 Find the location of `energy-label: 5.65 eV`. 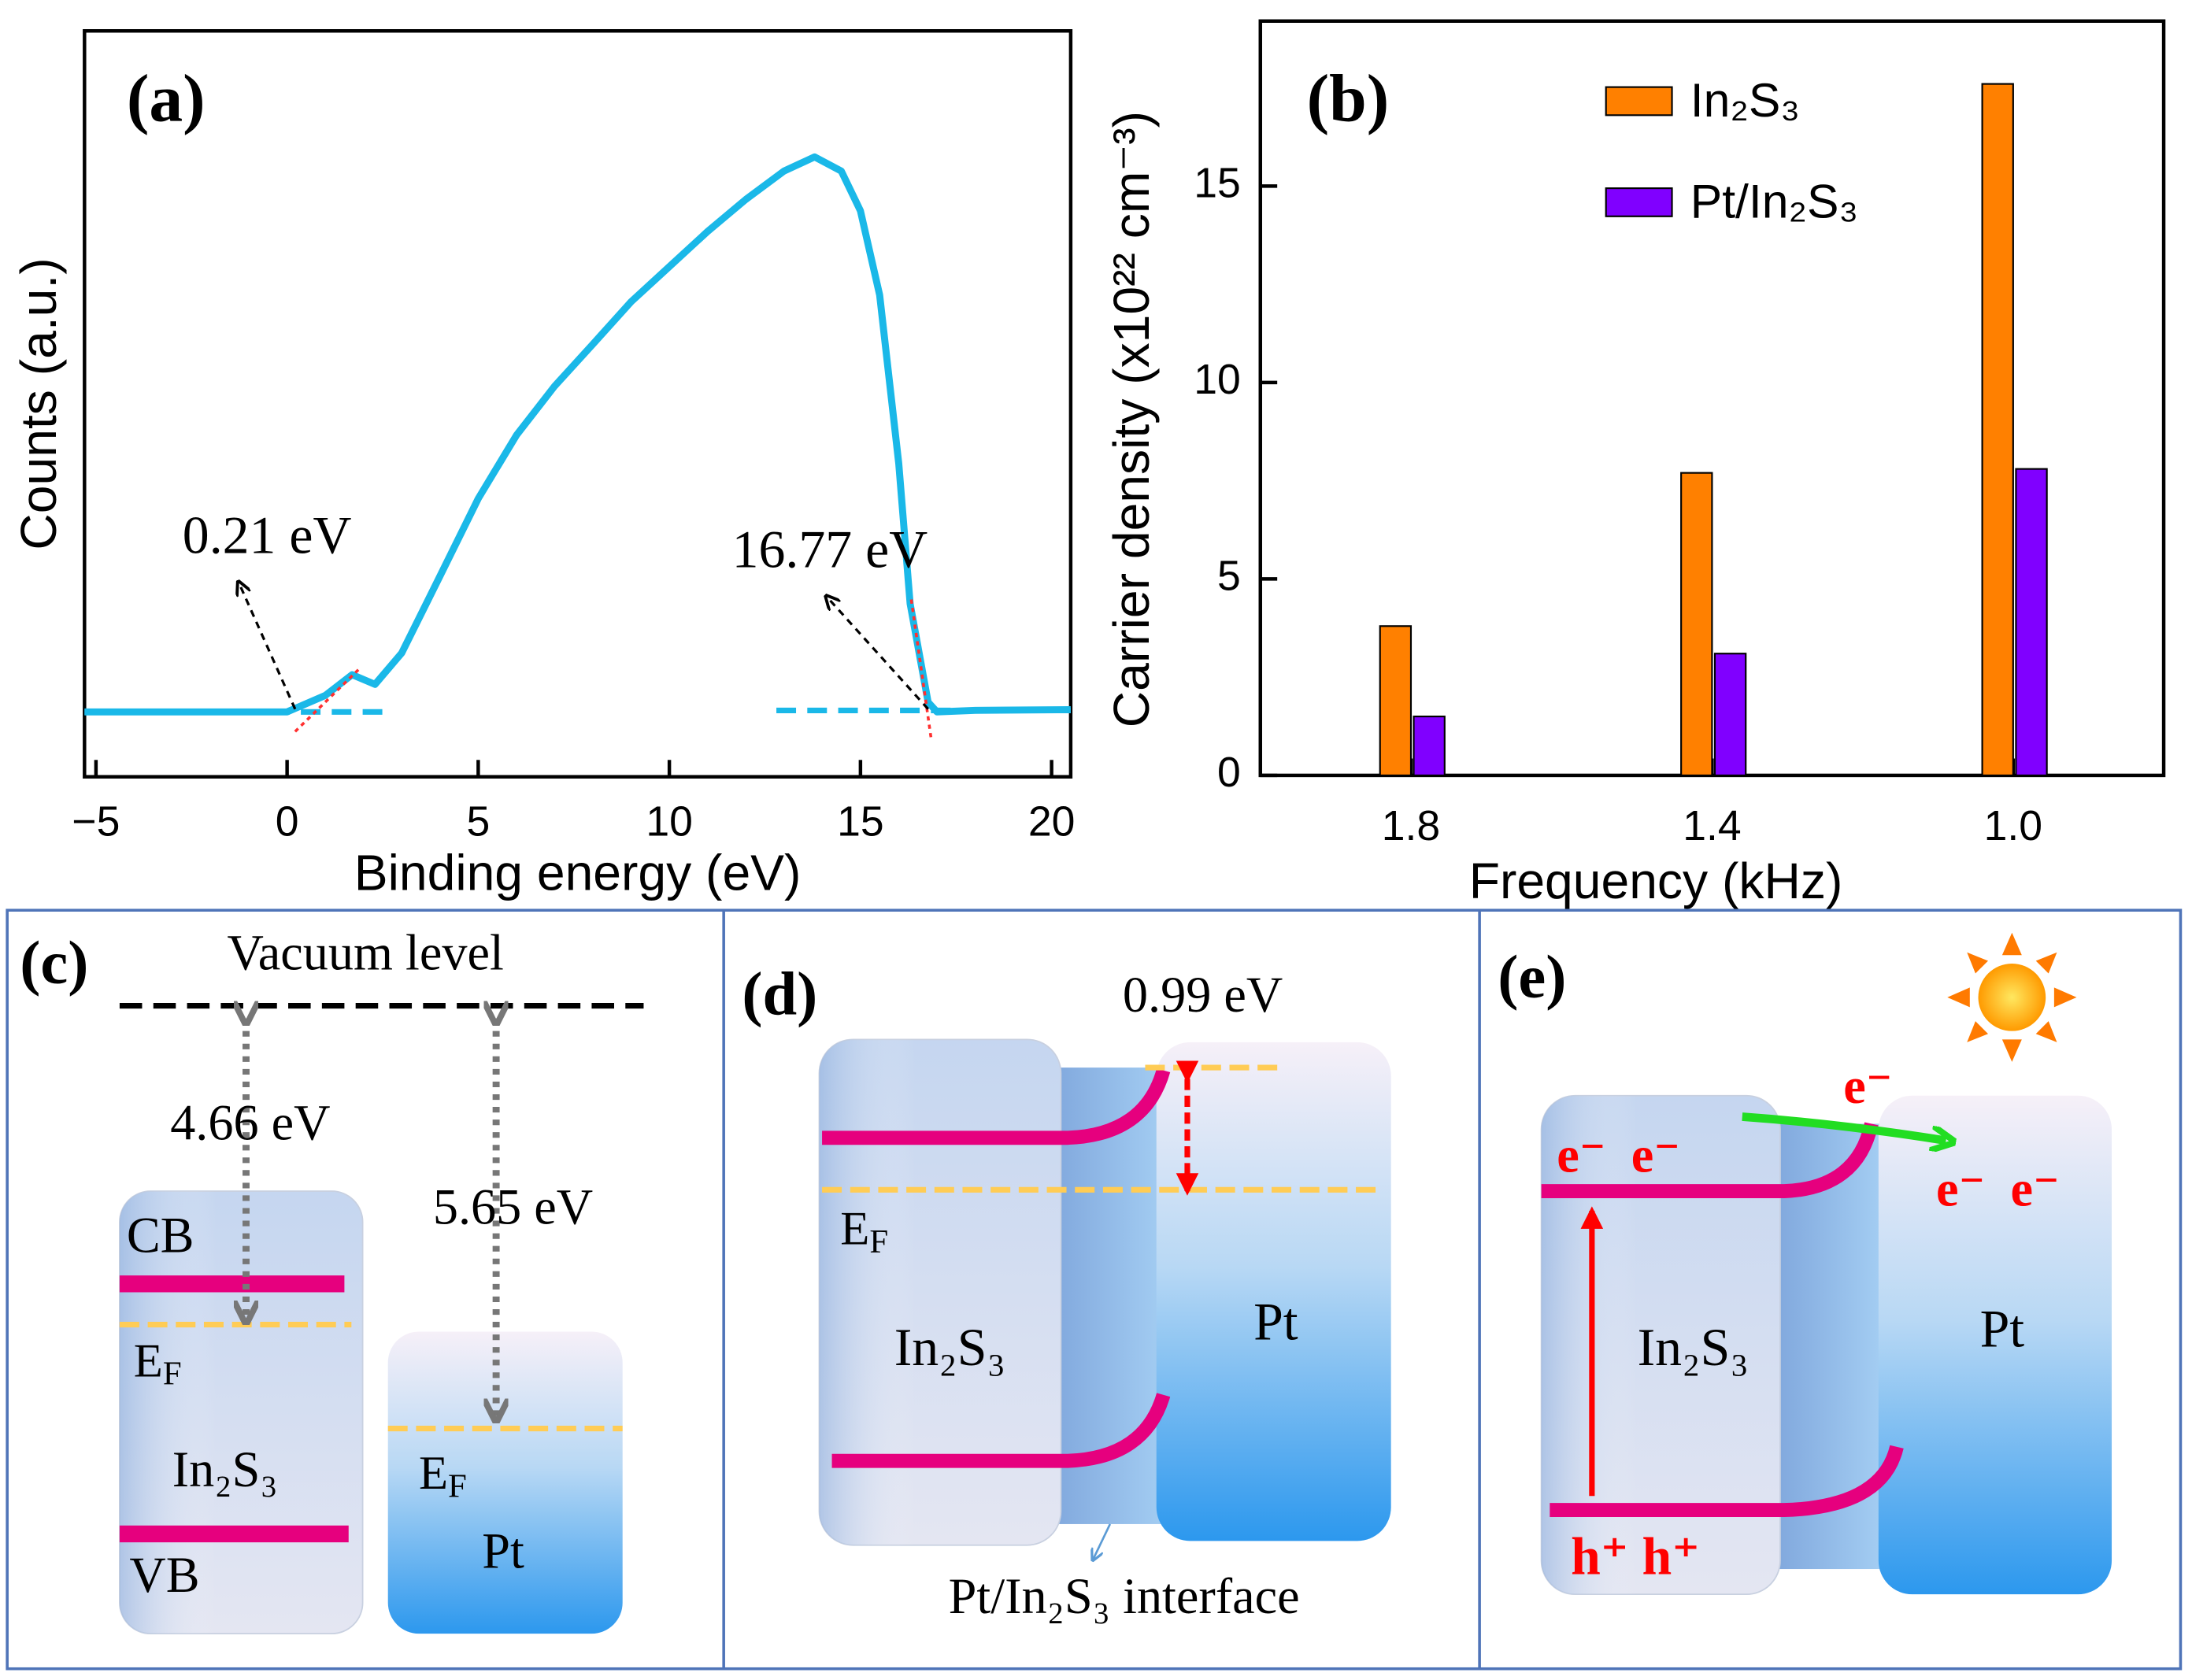

energy-label: 5.65 eV is located at coordinates (513, 1207).